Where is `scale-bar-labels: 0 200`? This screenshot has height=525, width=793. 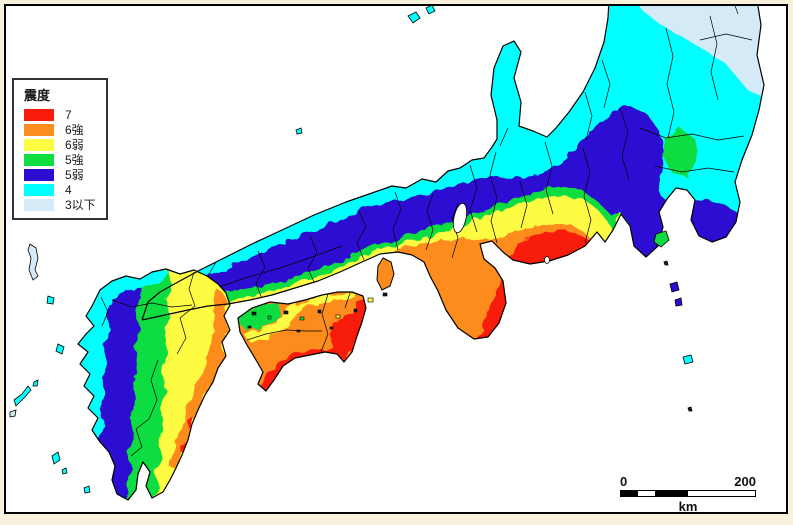
scale-bar-labels: 0 200 is located at coordinates (688, 482).